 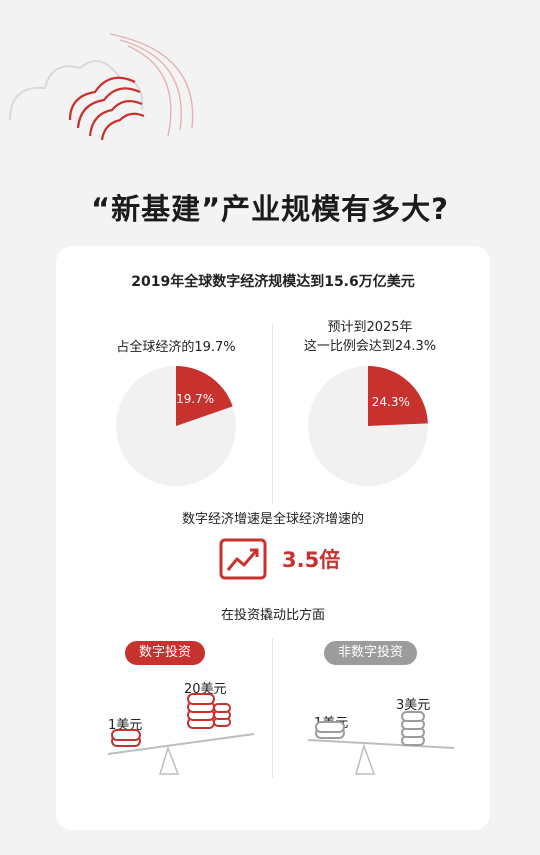 I want to click on non-digital-output-amount: 3美元, so click(x=413, y=705).